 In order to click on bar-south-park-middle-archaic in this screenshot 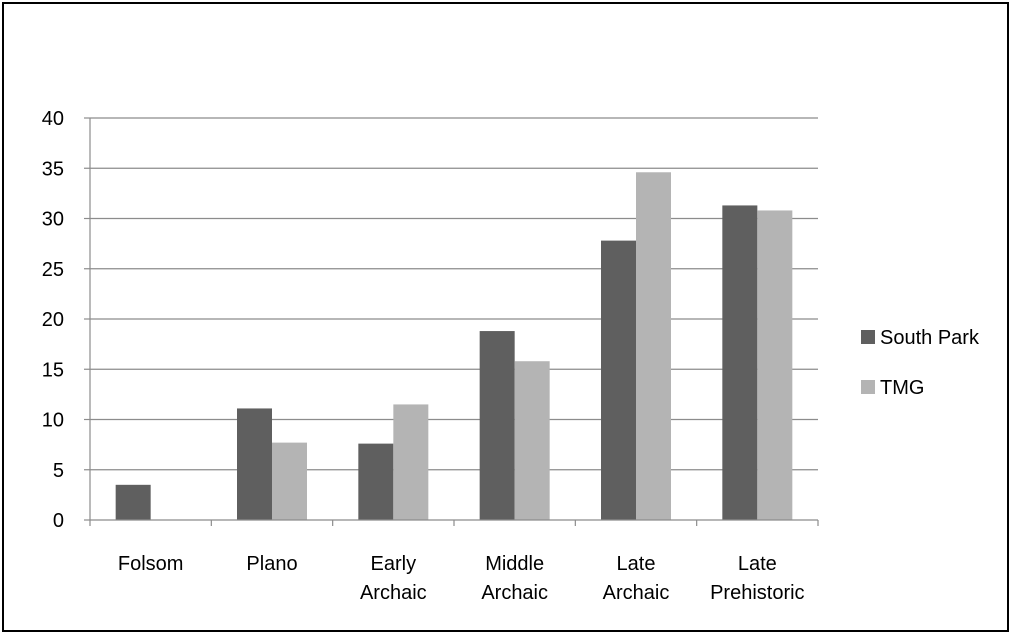, I will do `click(497, 425)`.